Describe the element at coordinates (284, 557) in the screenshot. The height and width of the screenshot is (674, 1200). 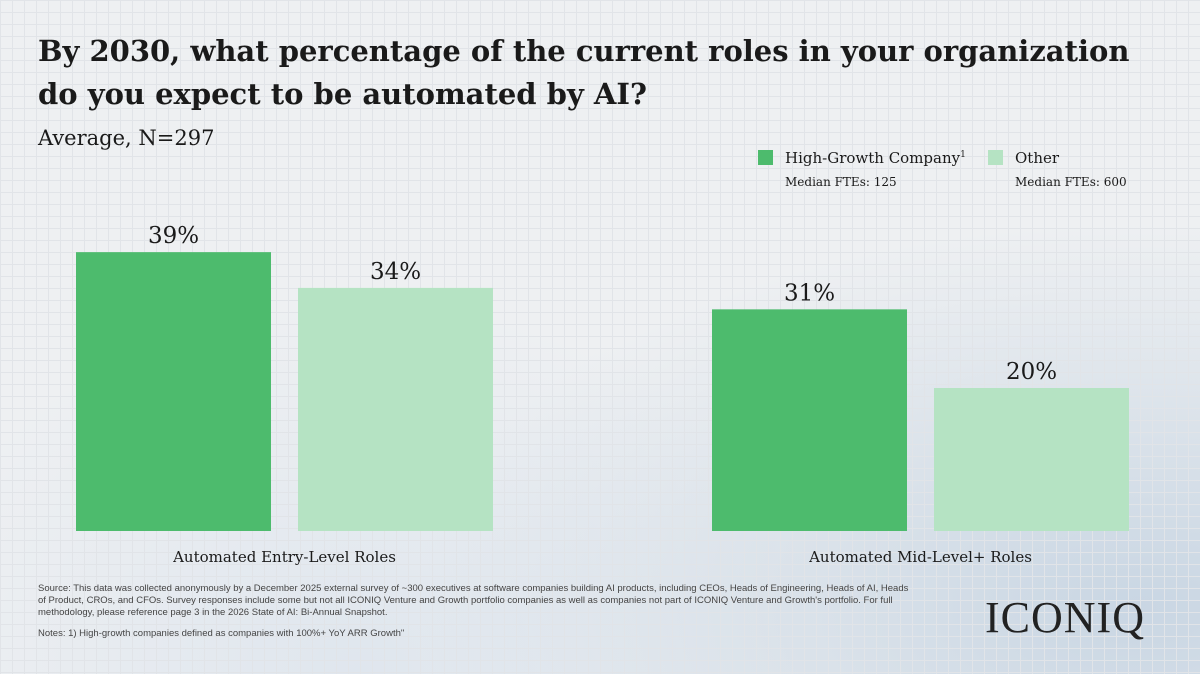
I see `x-tick-label: Automated Entry-Level Roles` at that location.